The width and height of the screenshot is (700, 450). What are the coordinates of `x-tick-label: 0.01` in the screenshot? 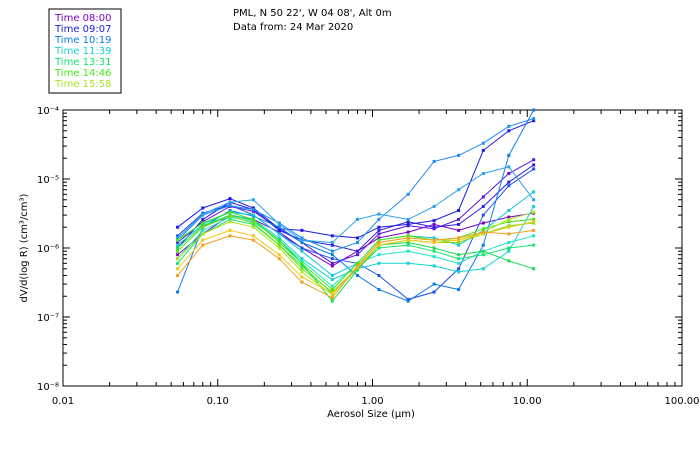 It's located at (63, 401).